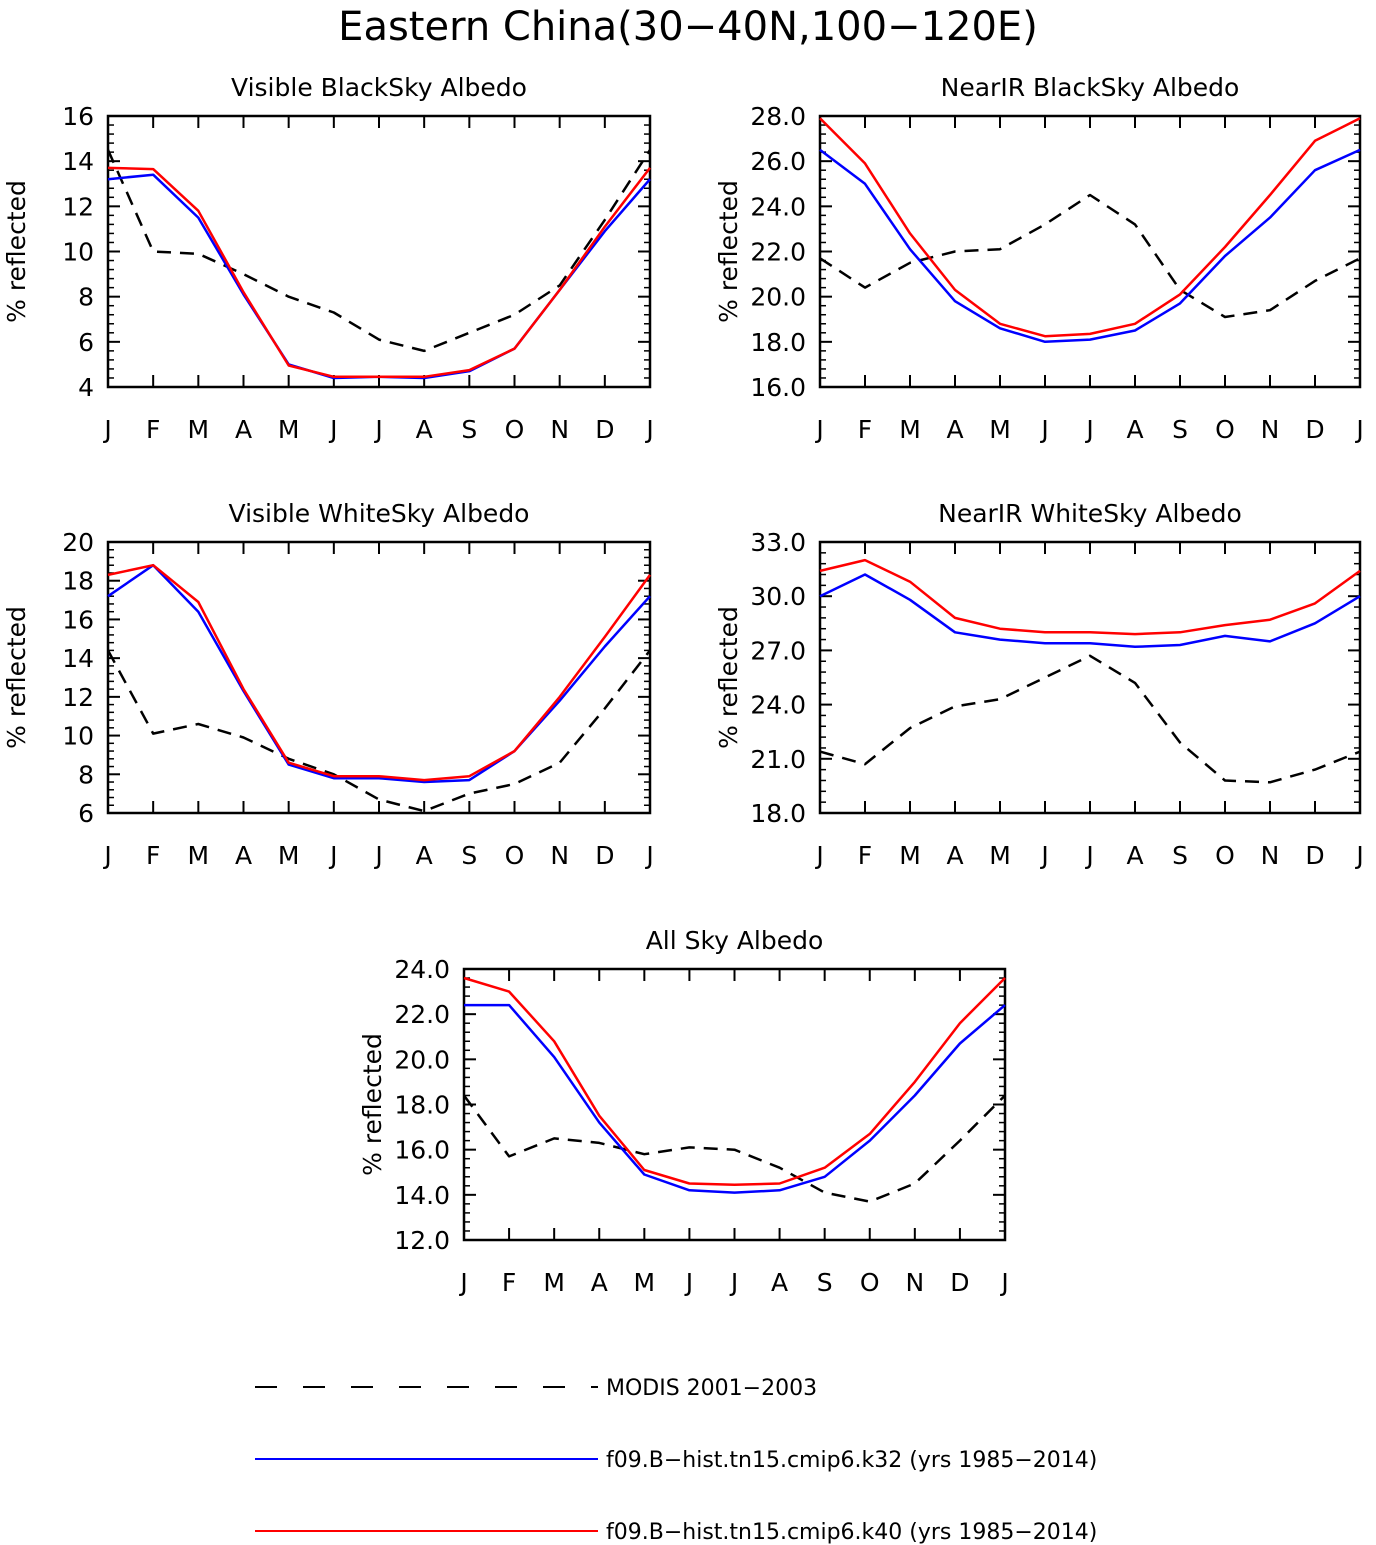 The image size is (1376, 1545). I want to click on y-tick-label: 20, so click(78, 542).